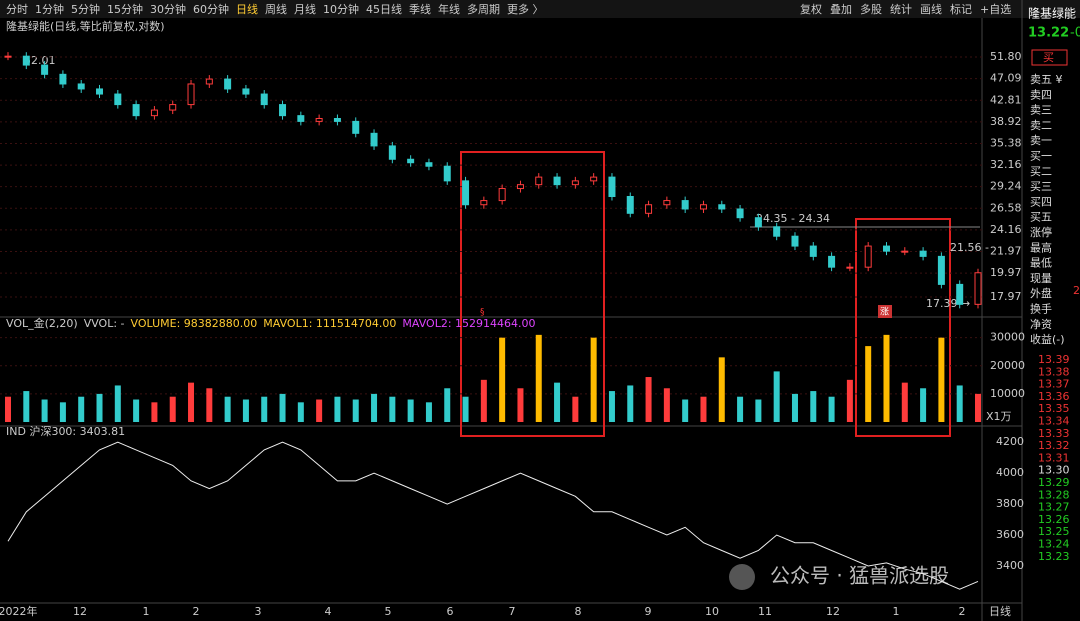 Image resolution: width=1080 pixels, height=621 pixels. What do you see at coordinates (1041, 125) in the screenshot?
I see `book-label: 卖二` at bounding box center [1041, 125].